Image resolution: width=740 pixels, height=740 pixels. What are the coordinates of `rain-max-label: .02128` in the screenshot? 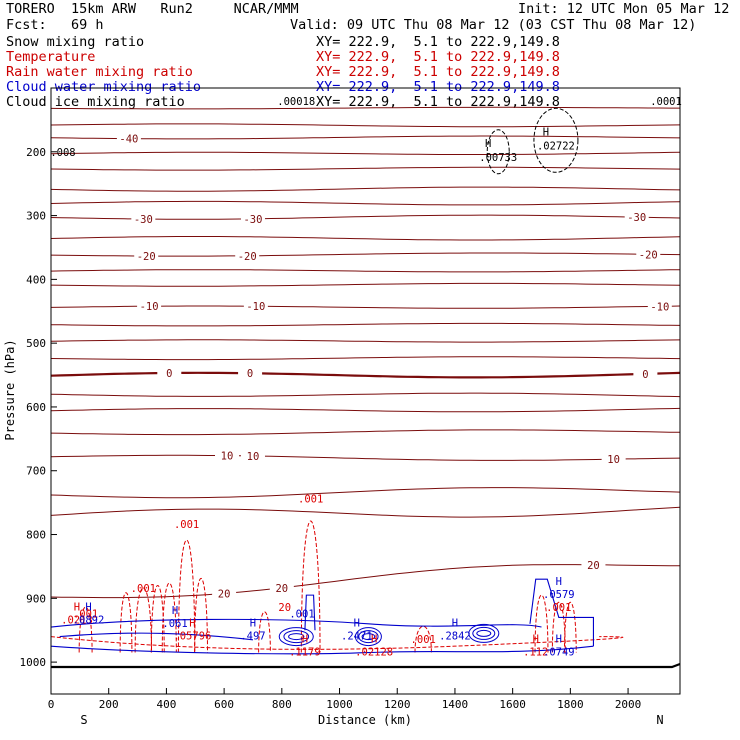 It's located at (374, 653).